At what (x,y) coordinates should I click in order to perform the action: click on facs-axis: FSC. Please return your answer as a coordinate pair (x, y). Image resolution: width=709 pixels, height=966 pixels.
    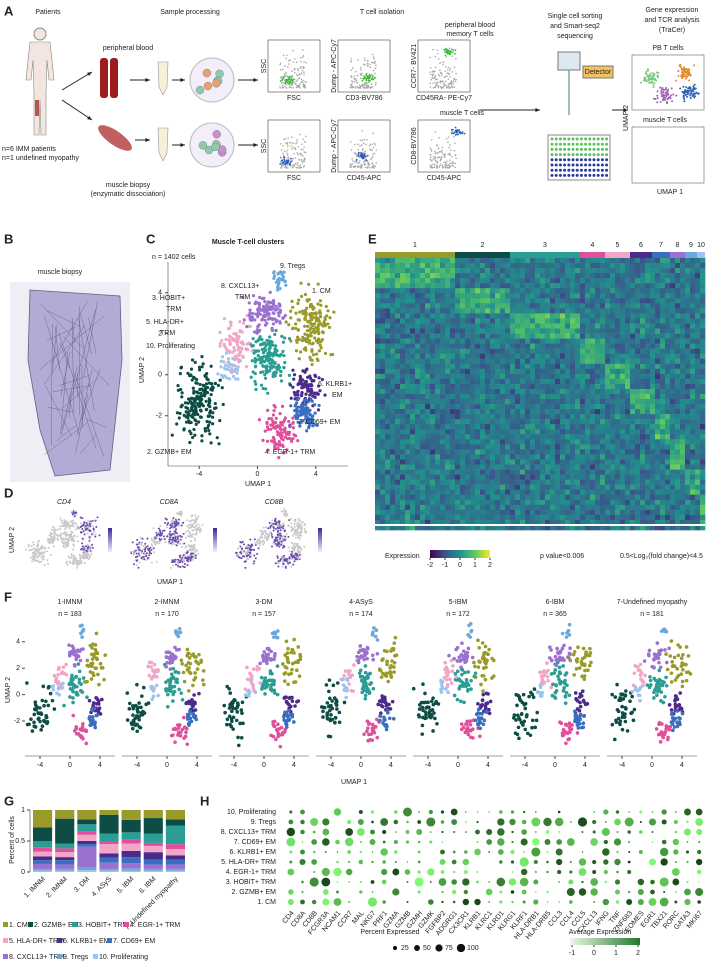
    Looking at the image, I should click on (294, 98).